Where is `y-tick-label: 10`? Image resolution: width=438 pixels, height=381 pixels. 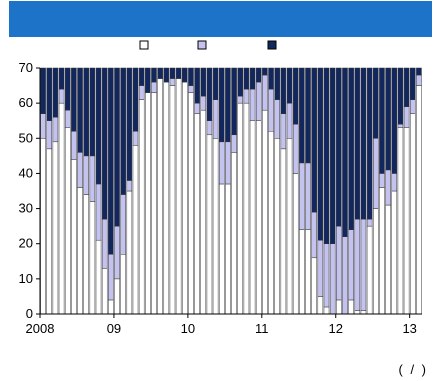
y-tick-label: 10 is located at coordinates (26, 278).